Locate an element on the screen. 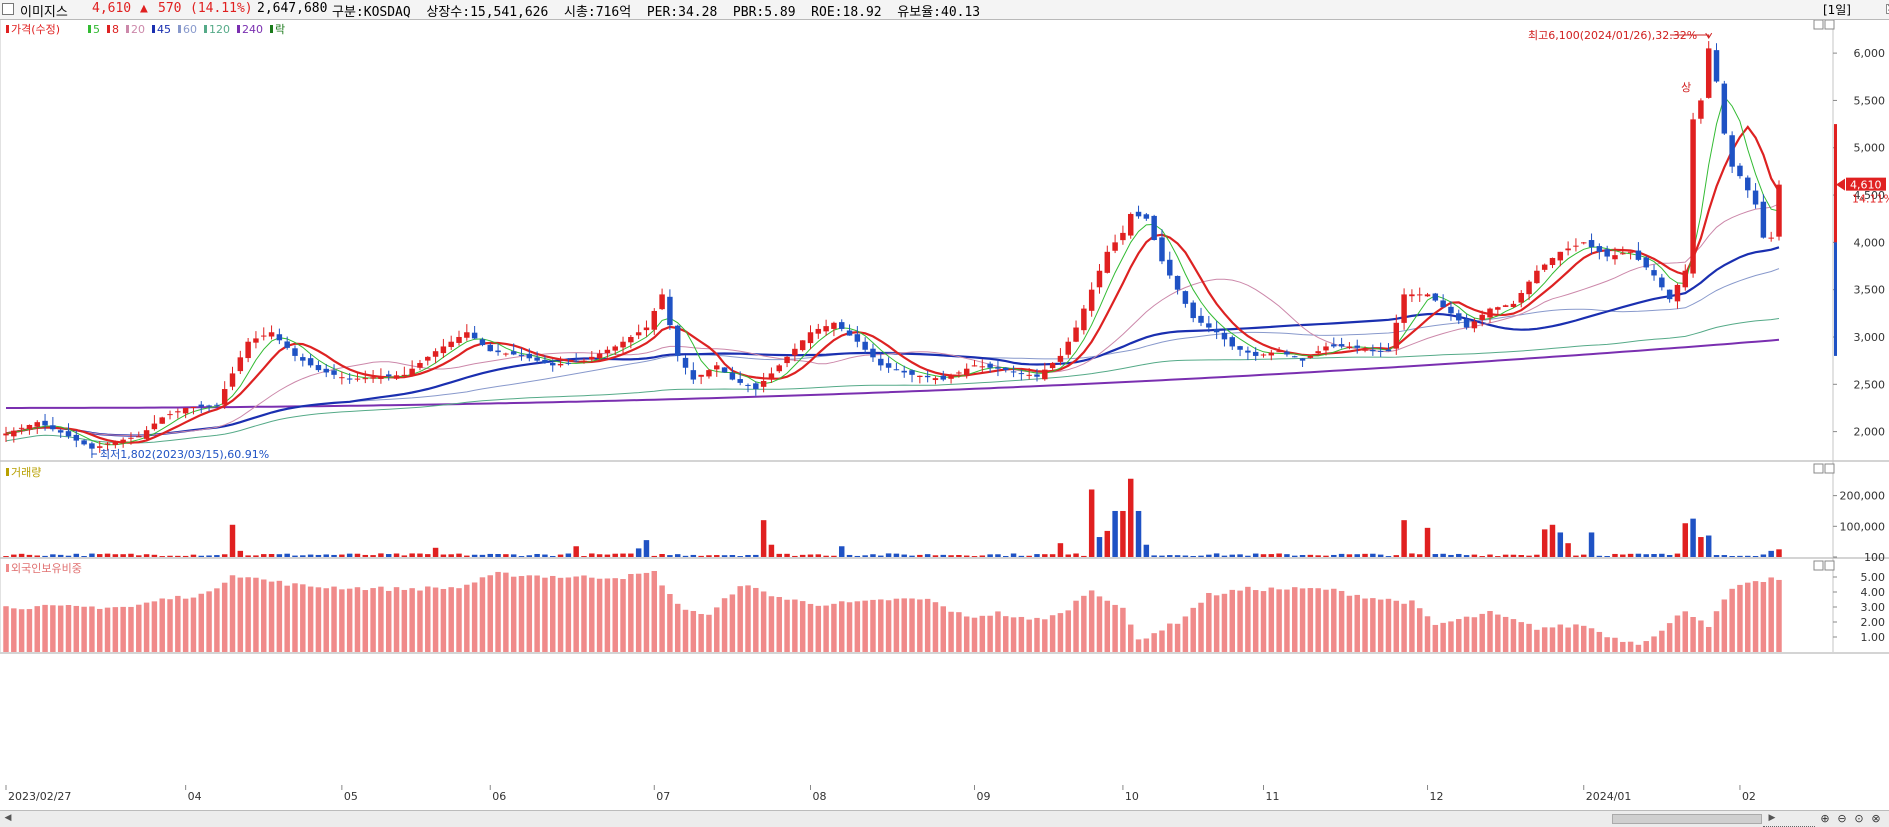  price-panel-close-icon is located at coordinates (1829, 25).